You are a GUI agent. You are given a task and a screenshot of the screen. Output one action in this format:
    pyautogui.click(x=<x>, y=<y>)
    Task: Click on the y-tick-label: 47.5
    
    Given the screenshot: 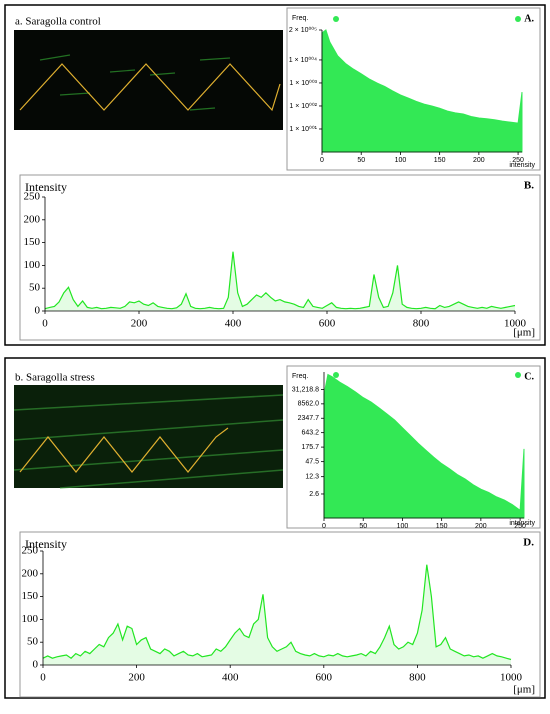 What is the action you would take?
    pyautogui.click(x=312, y=461)
    